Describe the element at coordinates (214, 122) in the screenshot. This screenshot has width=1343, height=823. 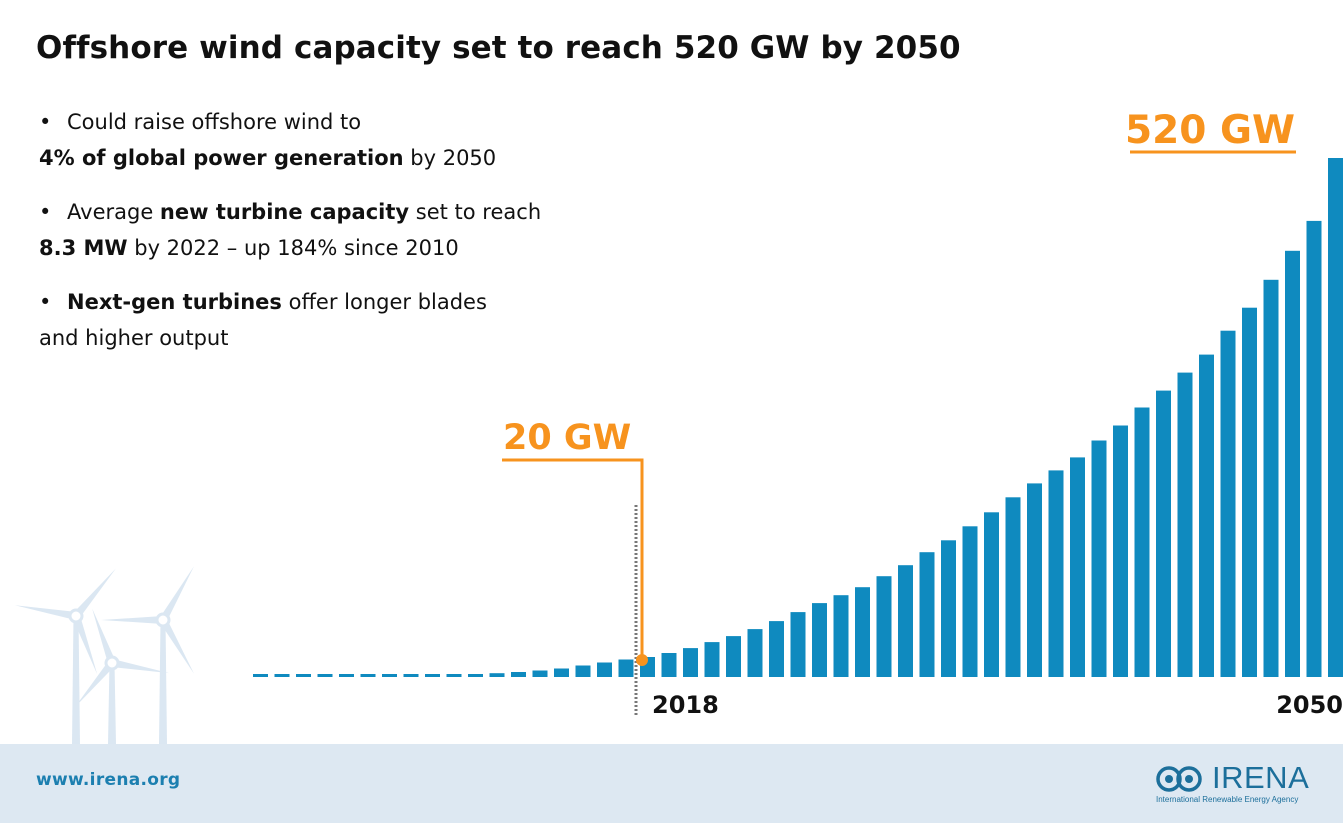
I see `fact-text: Could raise offshore wind to` at that location.